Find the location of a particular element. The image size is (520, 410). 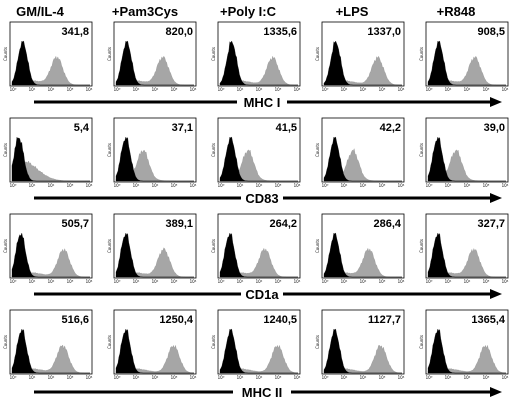

column-headers: GM/IL-4 +Pam3Cys +Poly I:C +LPS +R848 is located at coordinates (245, 11).